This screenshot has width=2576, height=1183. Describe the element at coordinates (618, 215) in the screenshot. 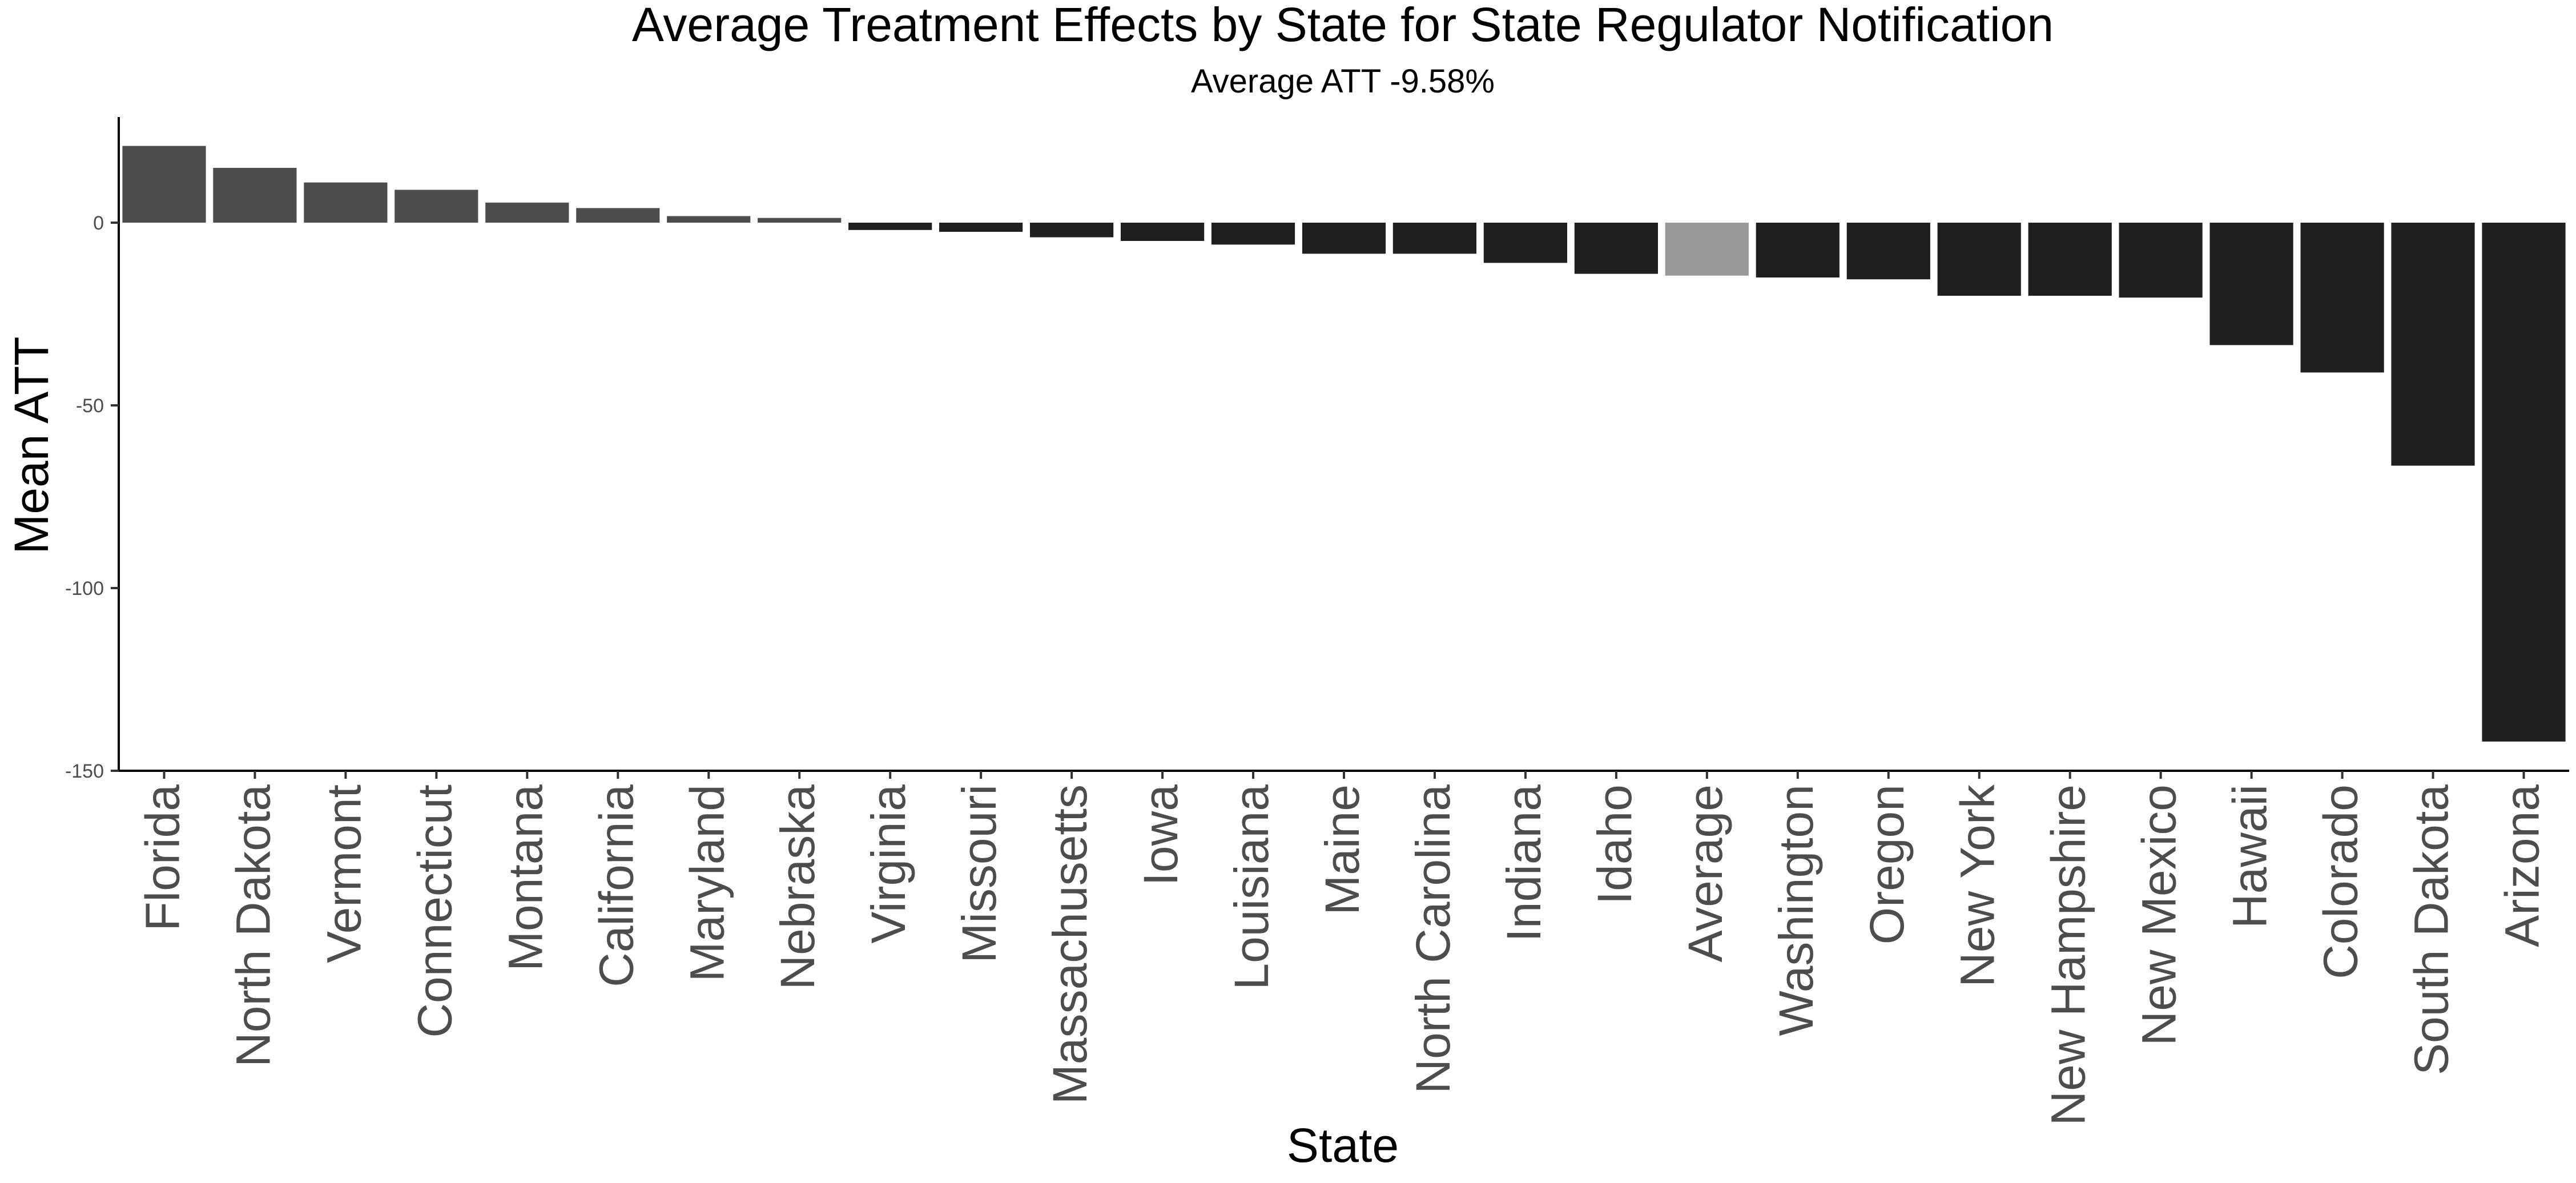

I see `bar-california` at that location.